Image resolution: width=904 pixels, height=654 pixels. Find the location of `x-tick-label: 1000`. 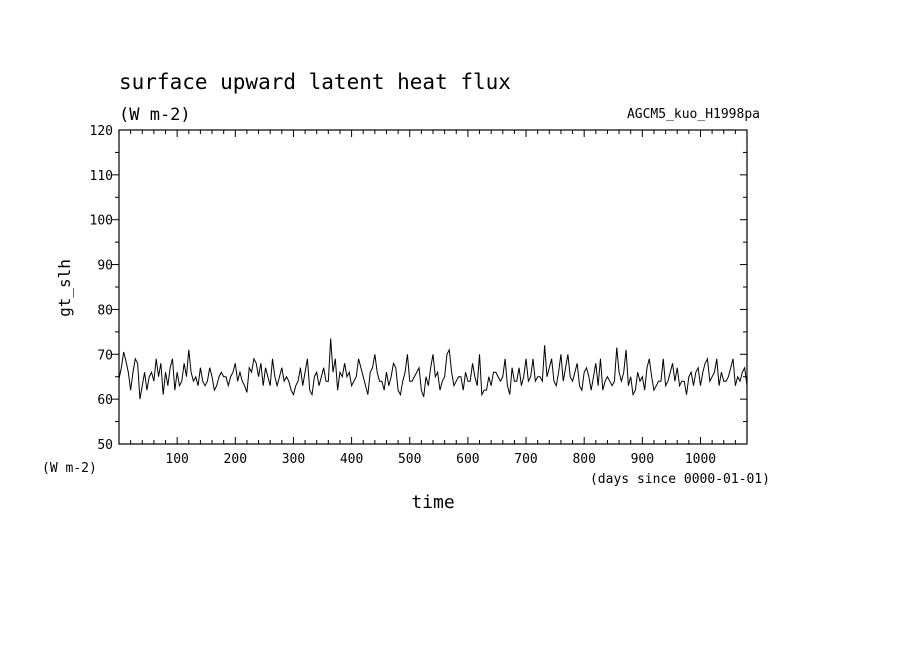

x-tick-label: 1000 is located at coordinates (700, 459).